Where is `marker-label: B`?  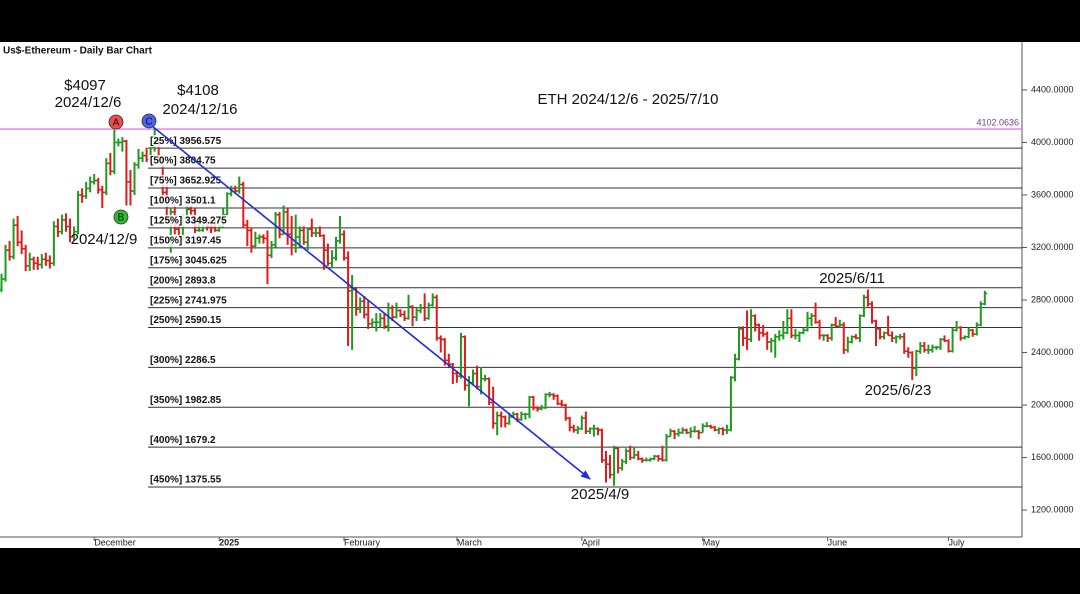 marker-label: B is located at coordinates (121, 218).